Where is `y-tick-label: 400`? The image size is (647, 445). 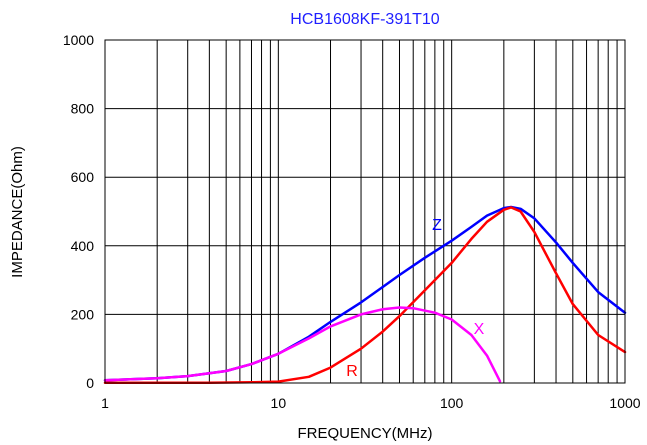
y-tick-label: 400 is located at coordinates (83, 246).